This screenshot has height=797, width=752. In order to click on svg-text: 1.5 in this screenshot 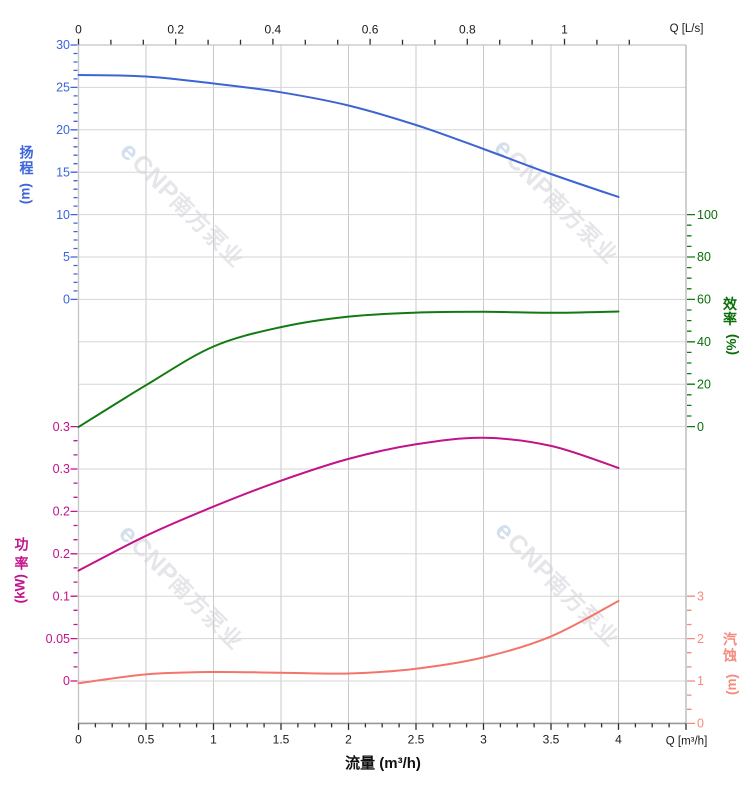, I will do `click(281, 739)`.